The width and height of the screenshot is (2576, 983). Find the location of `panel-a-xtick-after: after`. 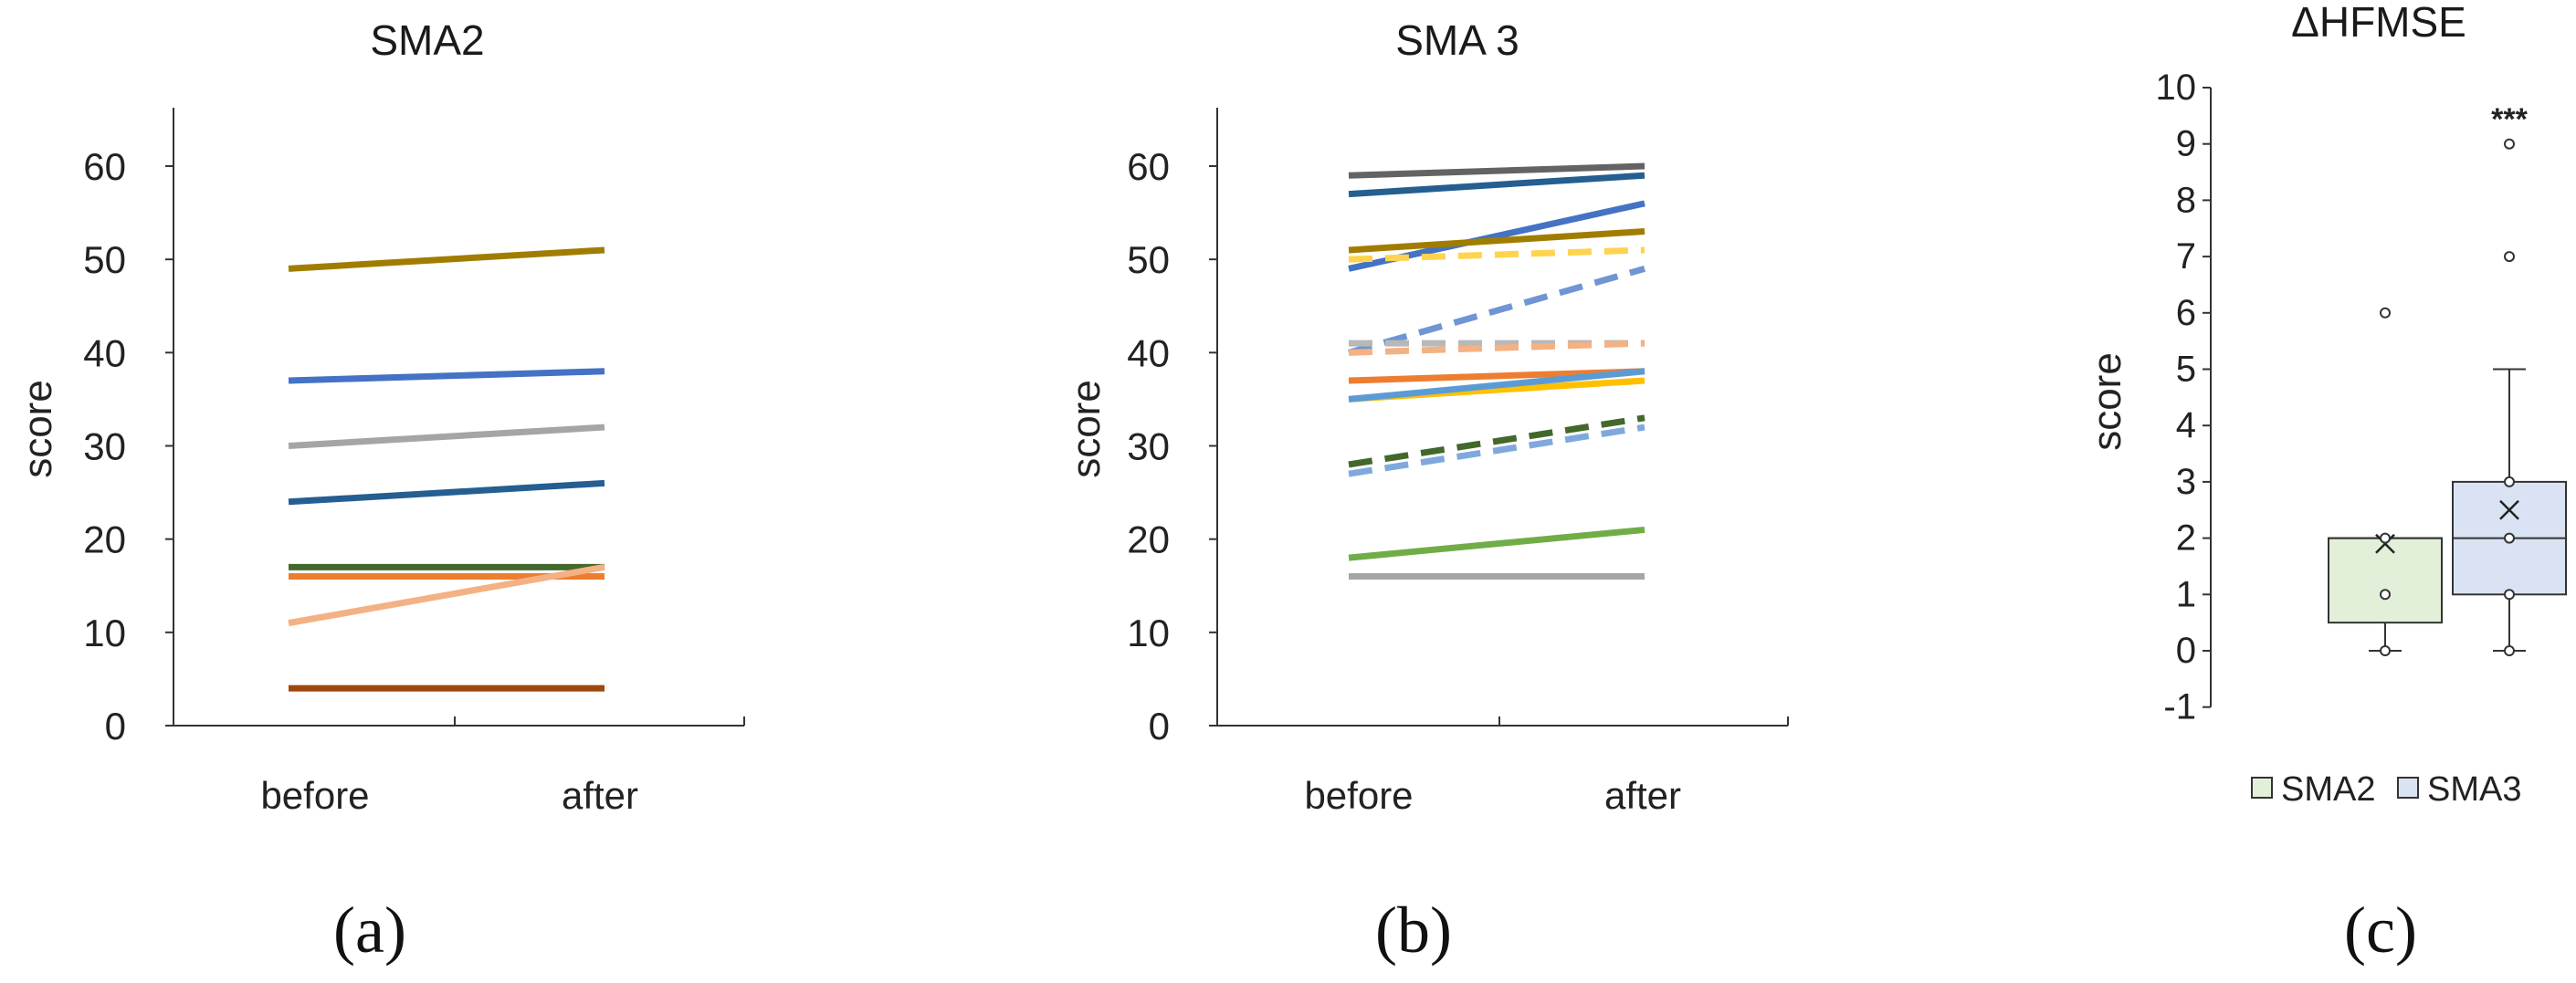

panel-a-xtick-after: after is located at coordinates (600, 795).